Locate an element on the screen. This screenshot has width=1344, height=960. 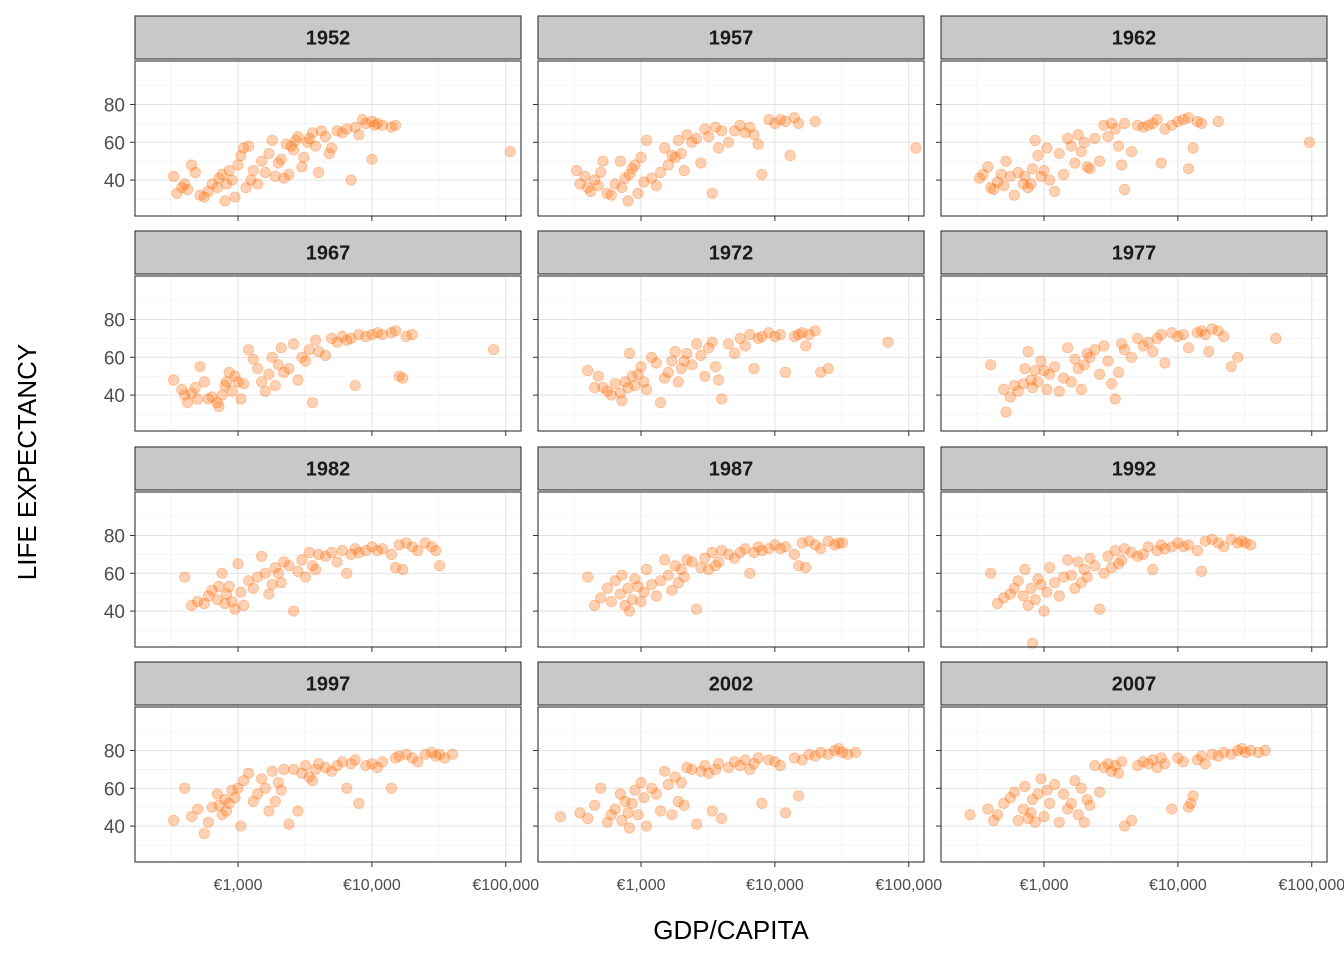
facet-panel: 2002 €1,000 €10,000 €100,000 is located at coordinates (737, 777).